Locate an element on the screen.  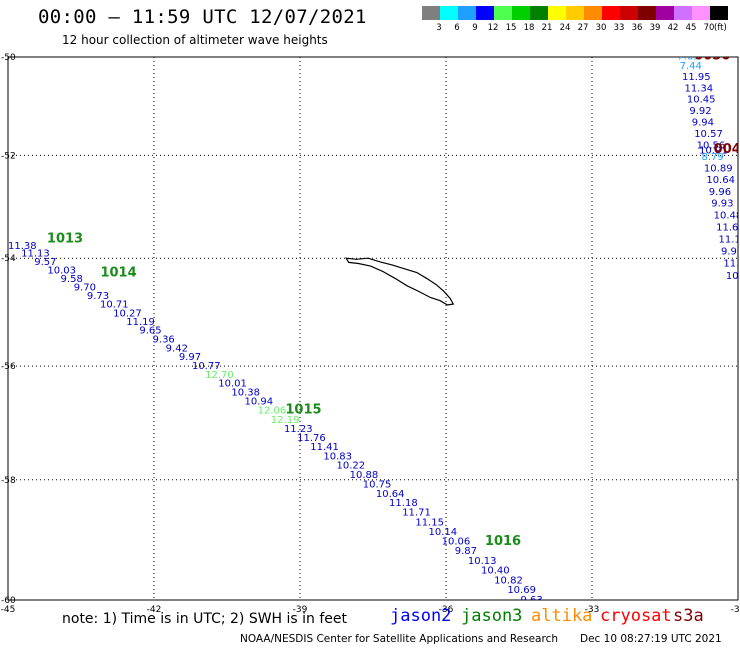
legend-label: 30 is located at coordinates (601, 28).